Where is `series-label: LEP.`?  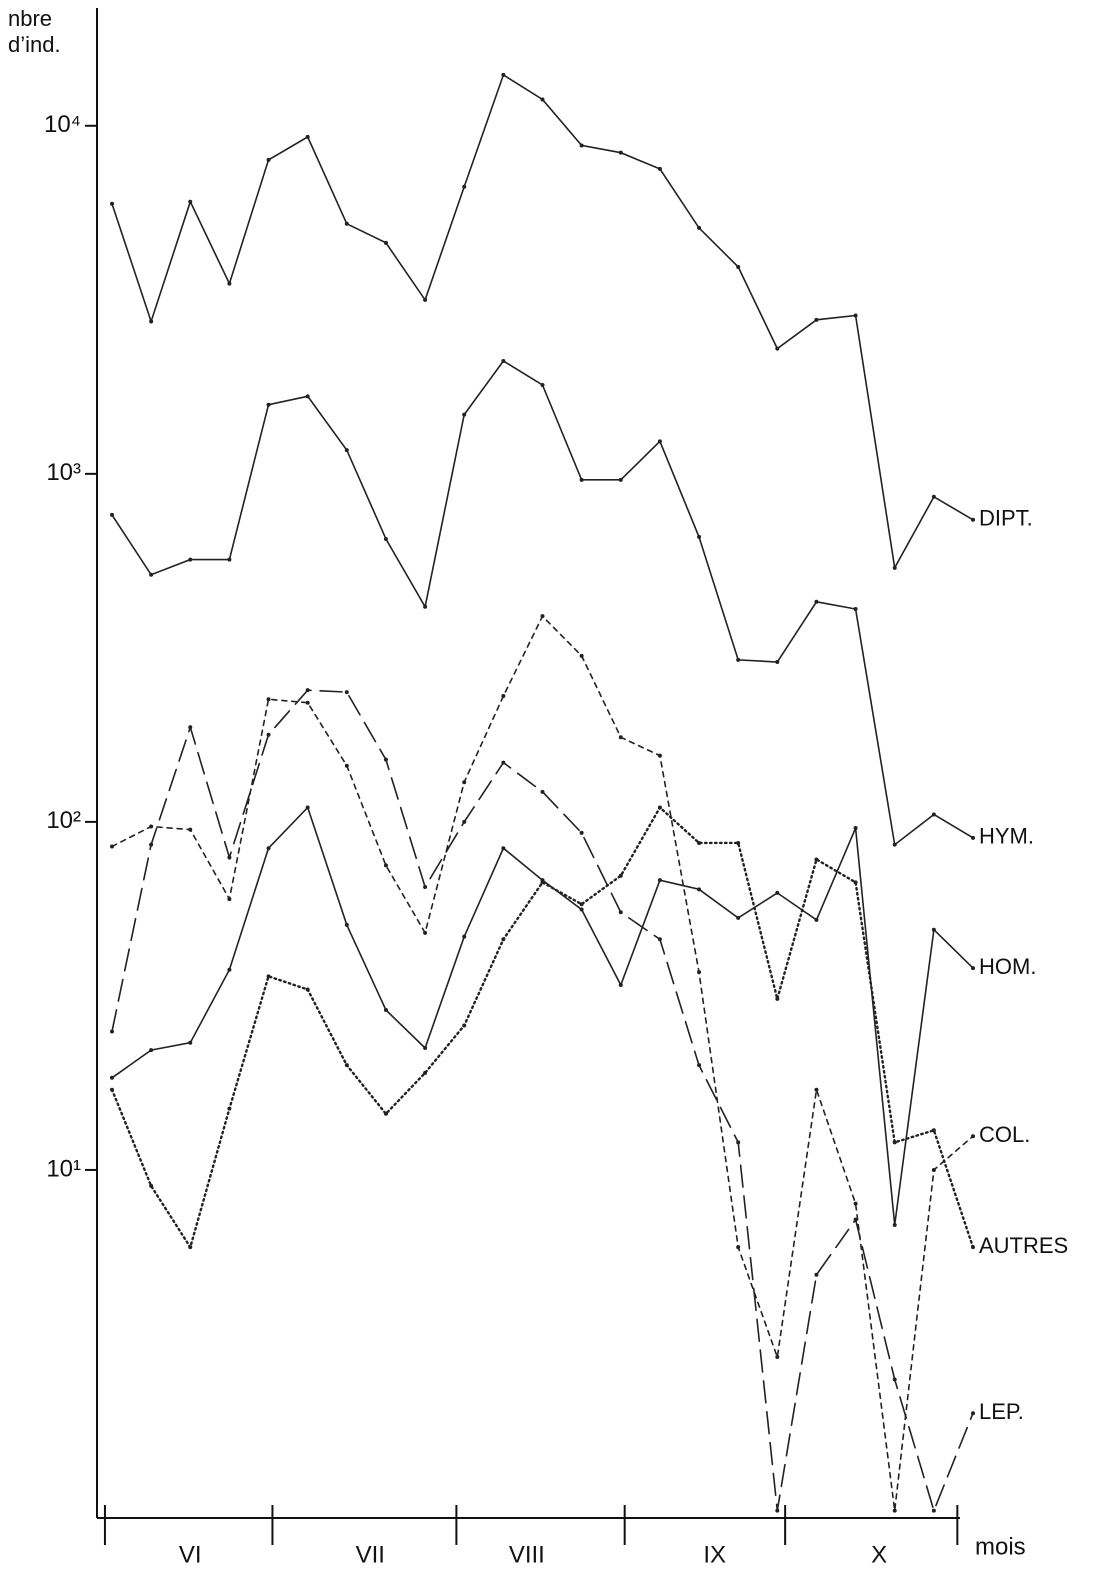 series-label: LEP. is located at coordinates (1001, 1411).